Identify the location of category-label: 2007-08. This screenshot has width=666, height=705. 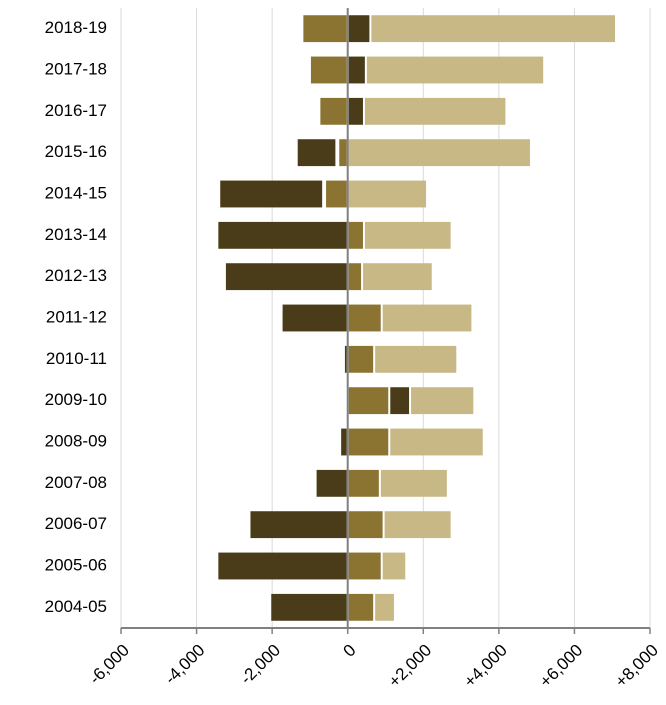
(76, 482).